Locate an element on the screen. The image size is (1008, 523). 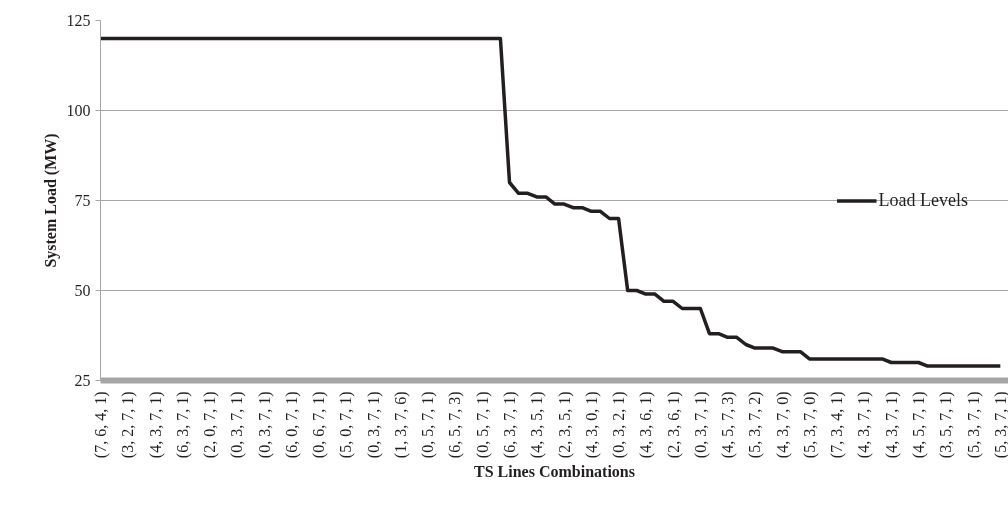
x-tick-label: (4, 3, 7, 0) is located at coordinates (782, 425).